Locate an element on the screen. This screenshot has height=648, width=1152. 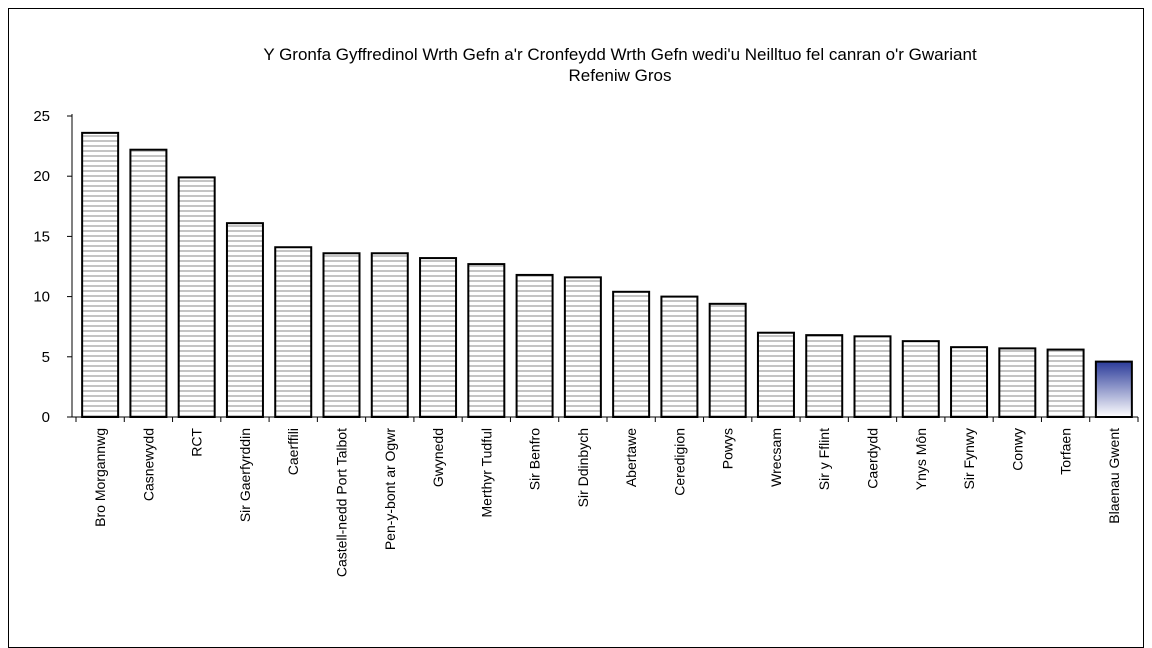
x-tick-label: Sir y Fflint is located at coordinates (824, 459).